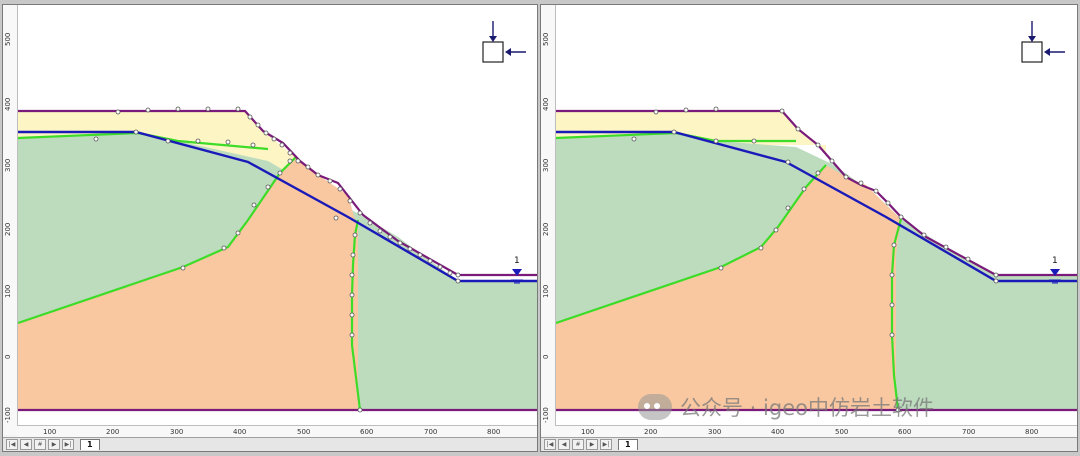 This screenshot has width=1080, height=456. What do you see at coordinates (691, 244) in the screenshot?
I see `core-boundary` at bounding box center [691, 244].